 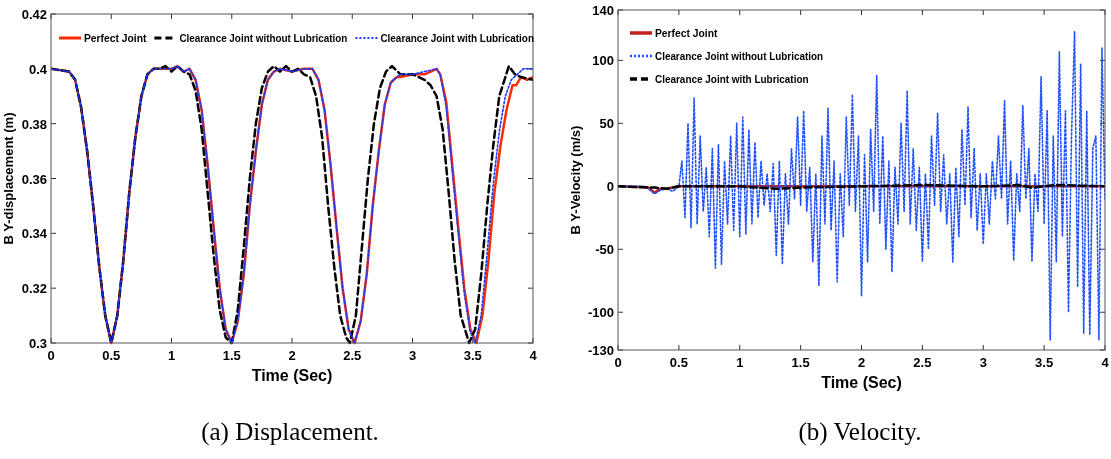 What do you see at coordinates (603, 10) in the screenshot?
I see `y-tick-label: 140` at bounding box center [603, 10].